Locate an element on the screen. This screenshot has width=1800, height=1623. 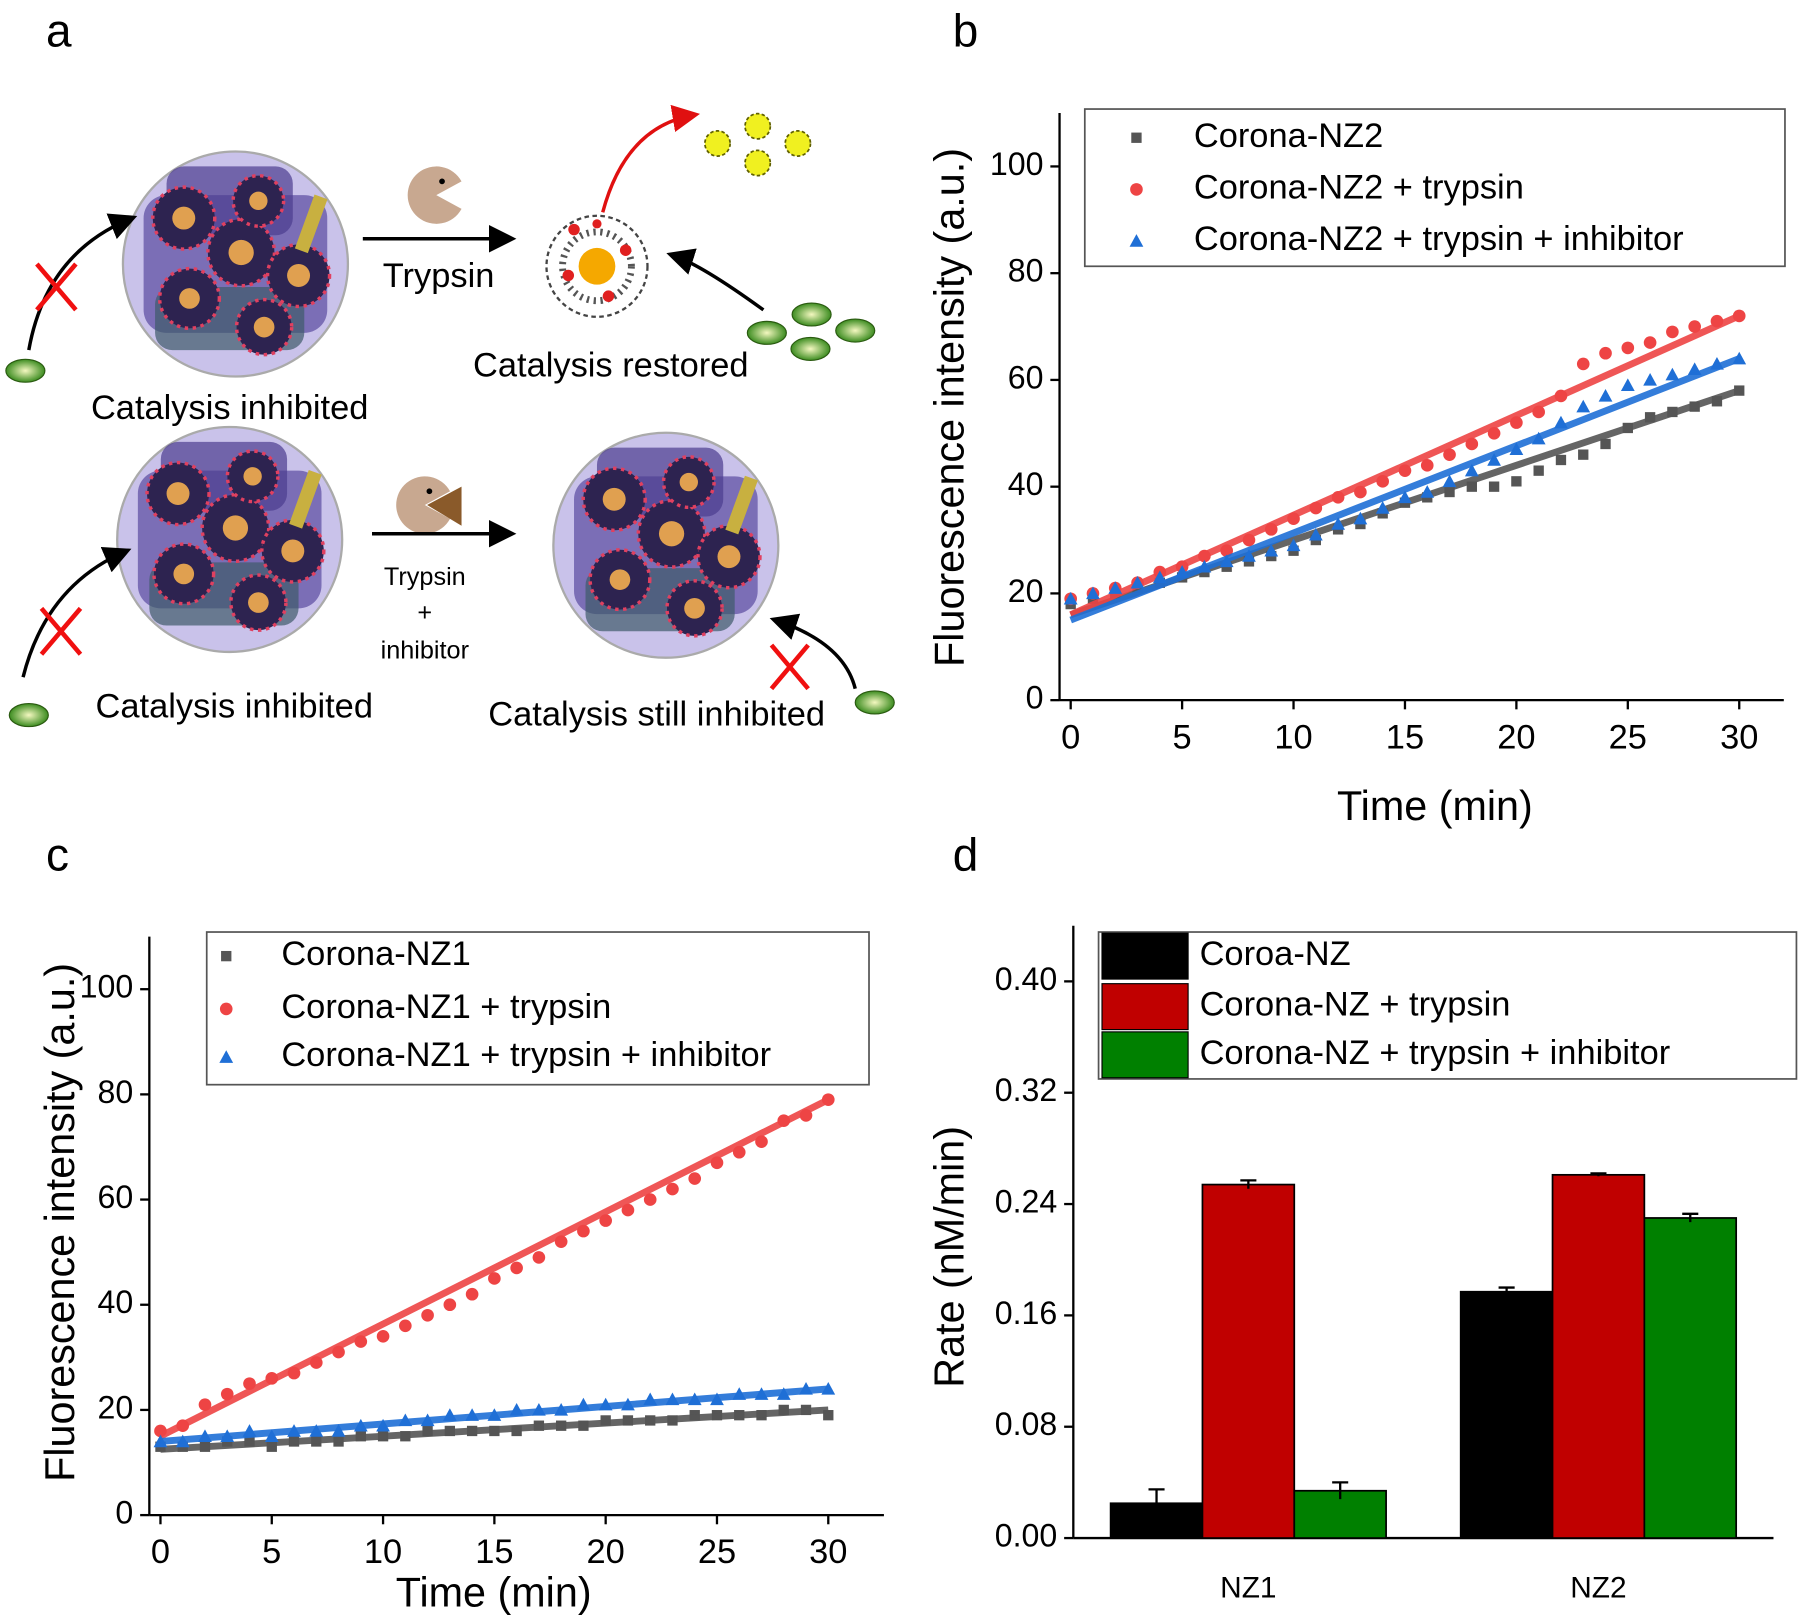
legend-label: Corona-NZ2 is located at coordinates (1288, 136).